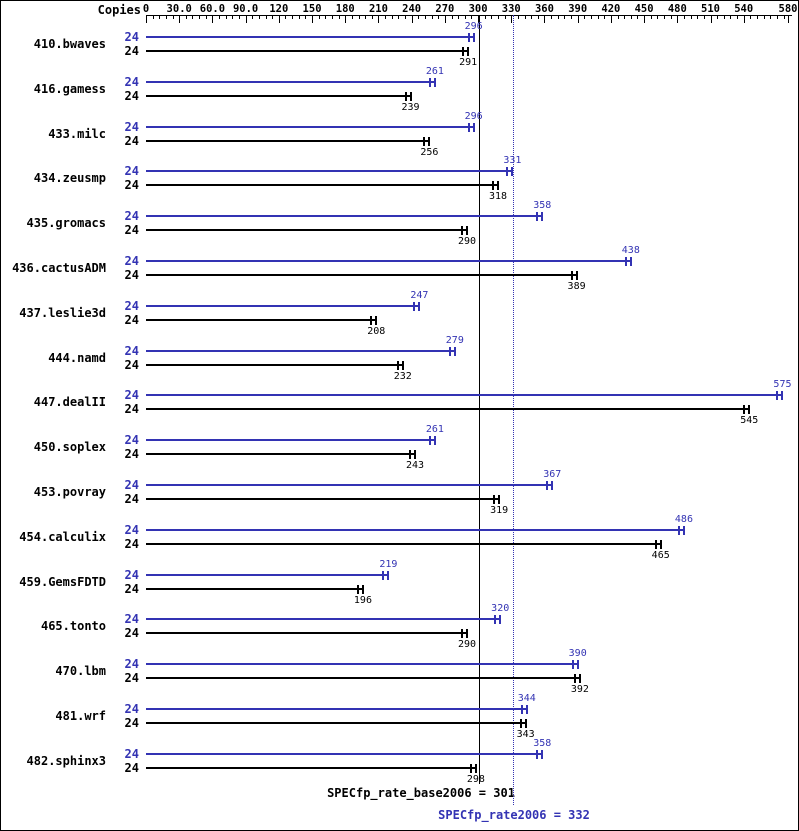 This screenshot has width=799, height=831. Describe the element at coordinates (660, 555) in the screenshot. I see `base-value-label: 465` at that location.